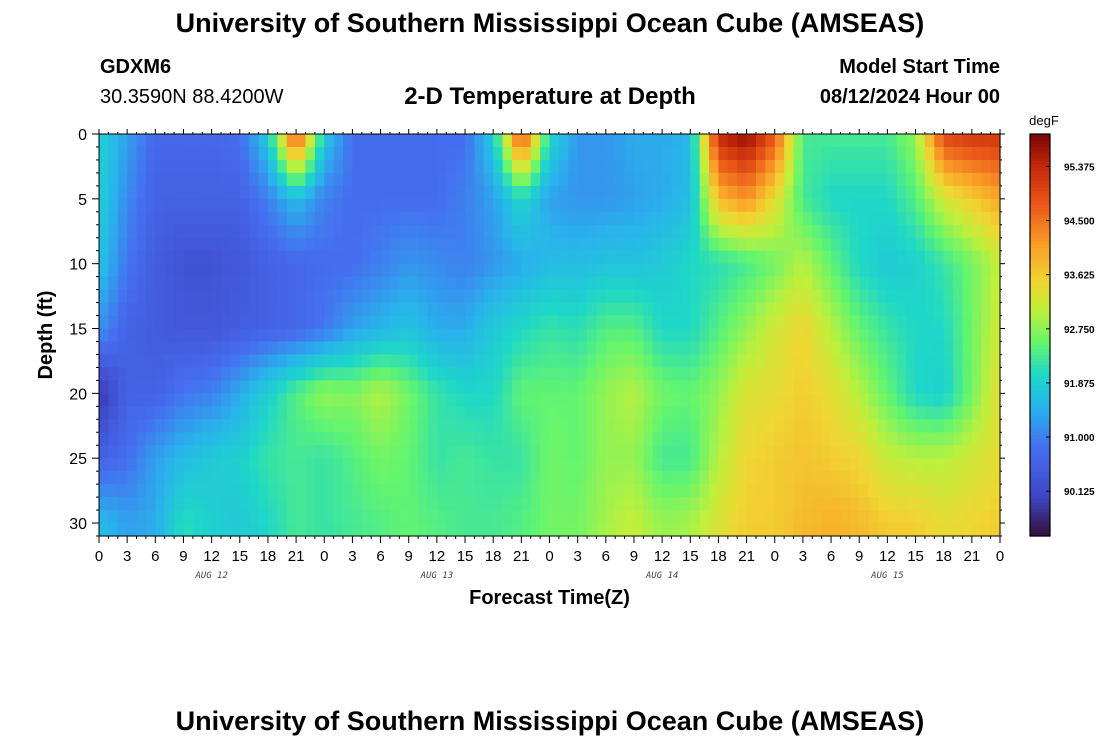 Image resolution: width=1100 pixels, height=750 pixels. Describe the element at coordinates (1079, 222) in the screenshot. I see `colorbar-tick-label: 94.500` at that location.